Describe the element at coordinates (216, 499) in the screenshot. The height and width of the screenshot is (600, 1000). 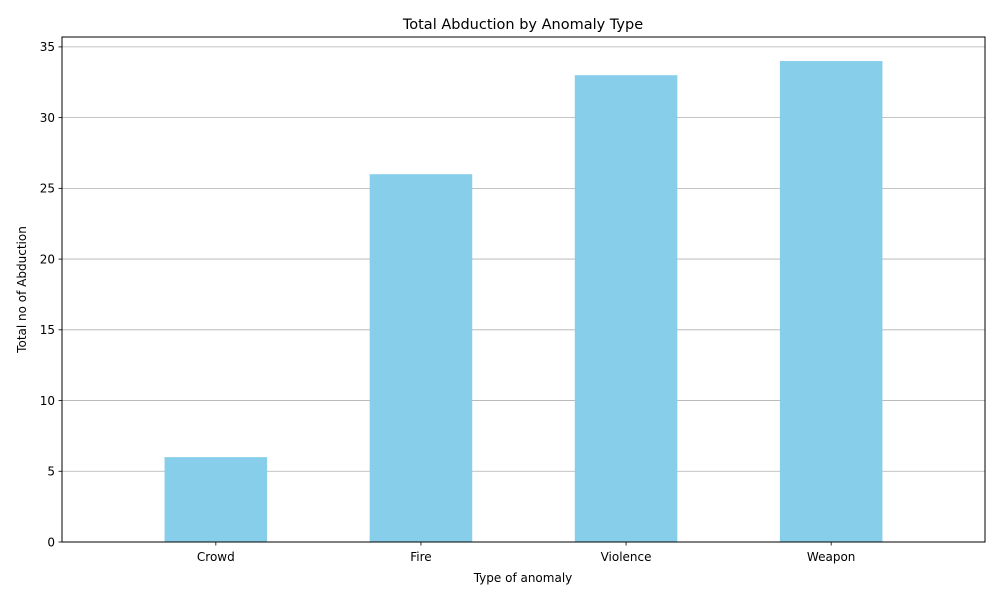
I see `bar-crowd` at that location.